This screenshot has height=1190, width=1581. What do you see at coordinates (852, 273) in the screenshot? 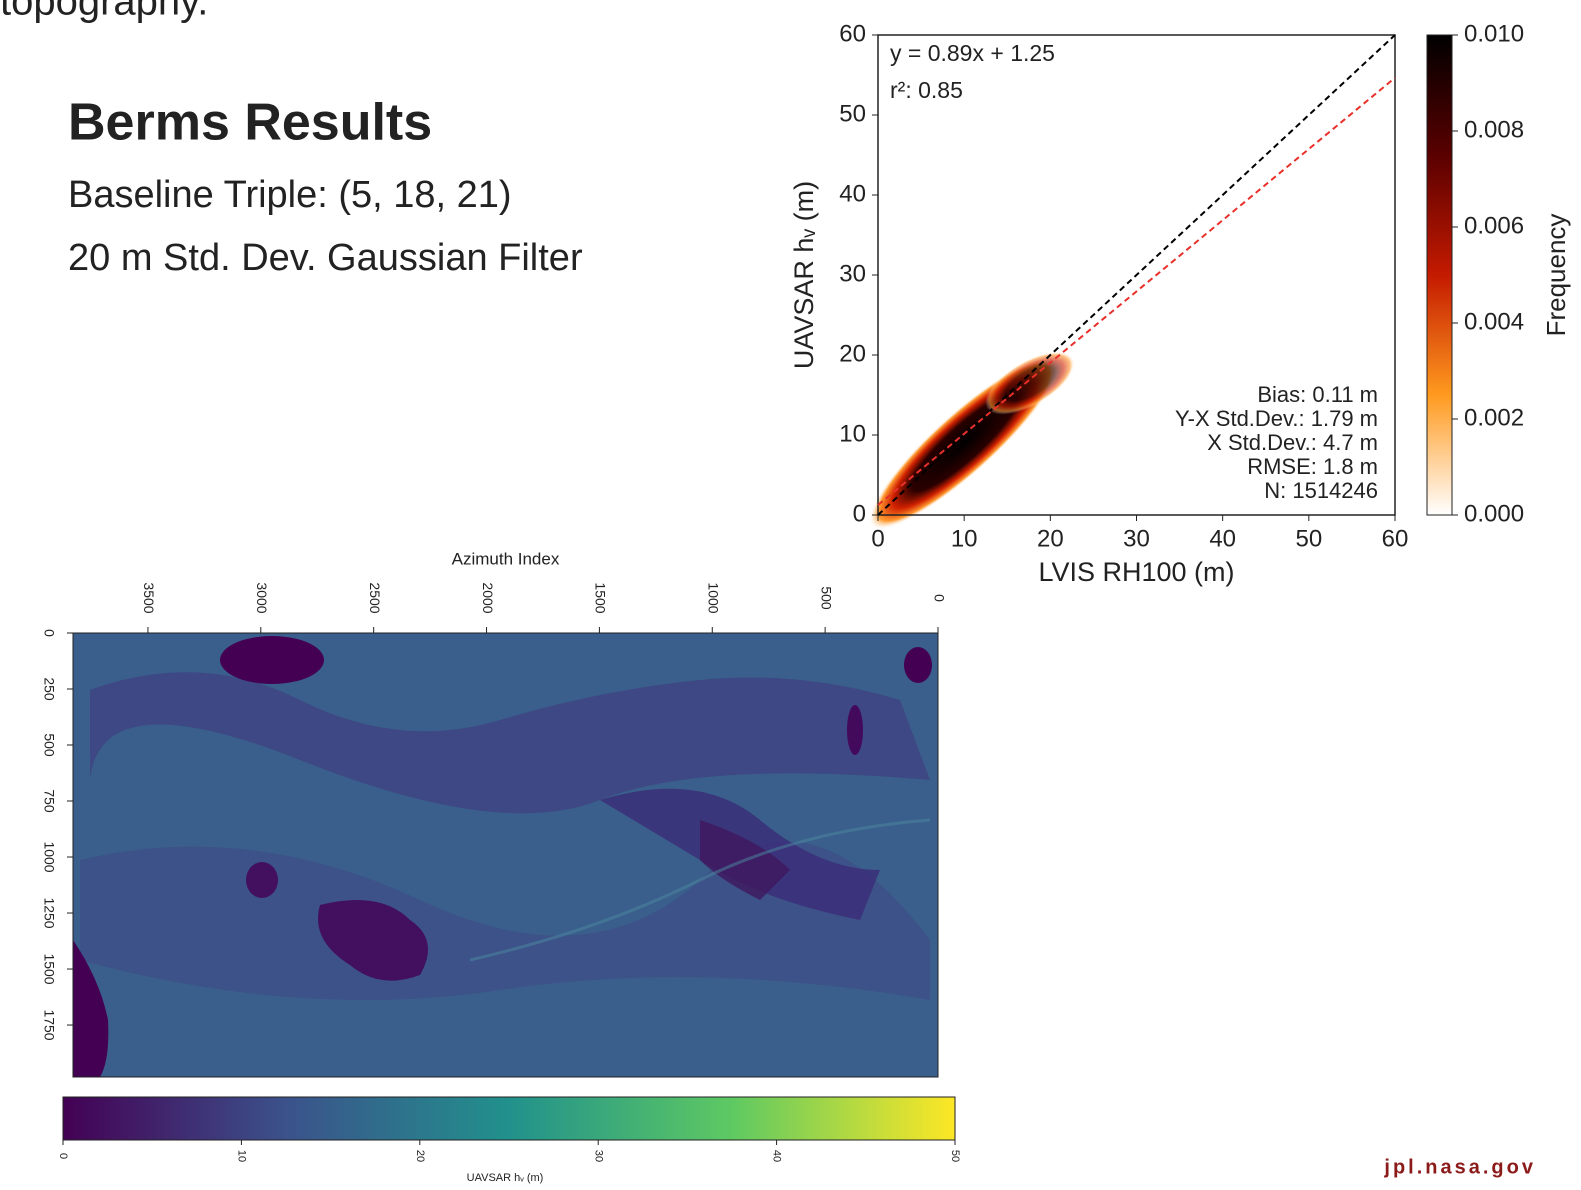
I see `y-tick-label: 30` at bounding box center [852, 273].